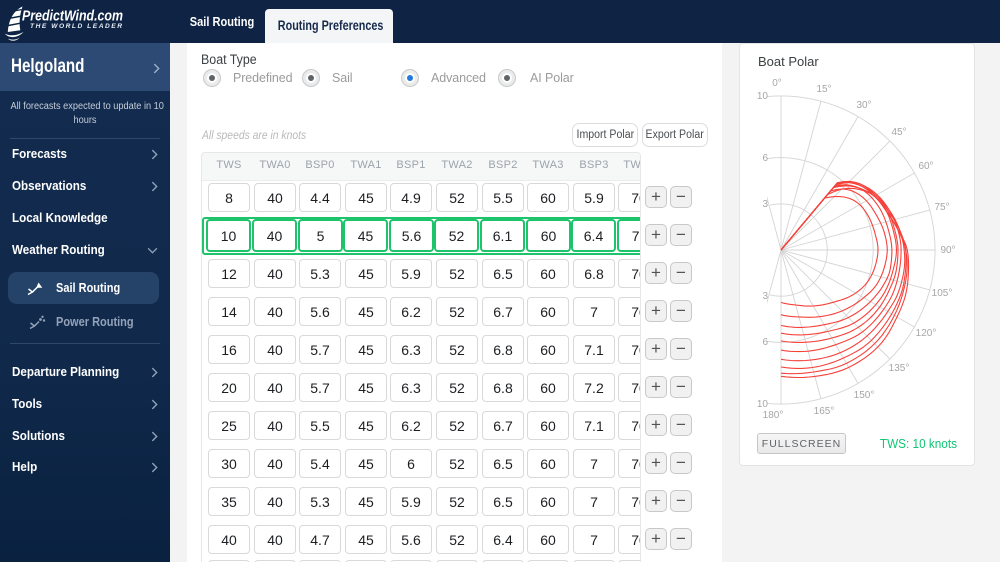 This screenshot has height=562, width=1000. What do you see at coordinates (773, 415) in the screenshot?
I see `svg-text: 180°` at bounding box center [773, 415].